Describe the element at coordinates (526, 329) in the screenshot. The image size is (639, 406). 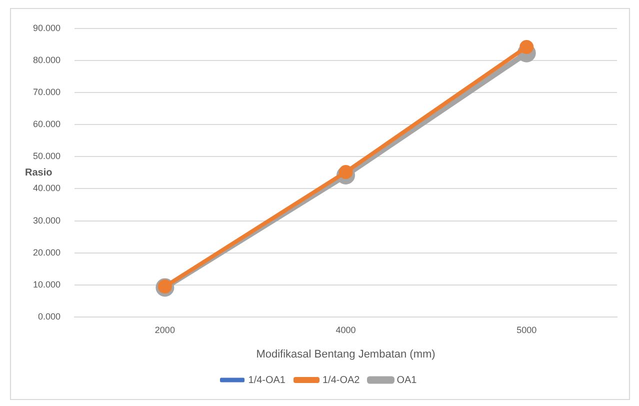
I see `x-tick-label: 5000` at that location.